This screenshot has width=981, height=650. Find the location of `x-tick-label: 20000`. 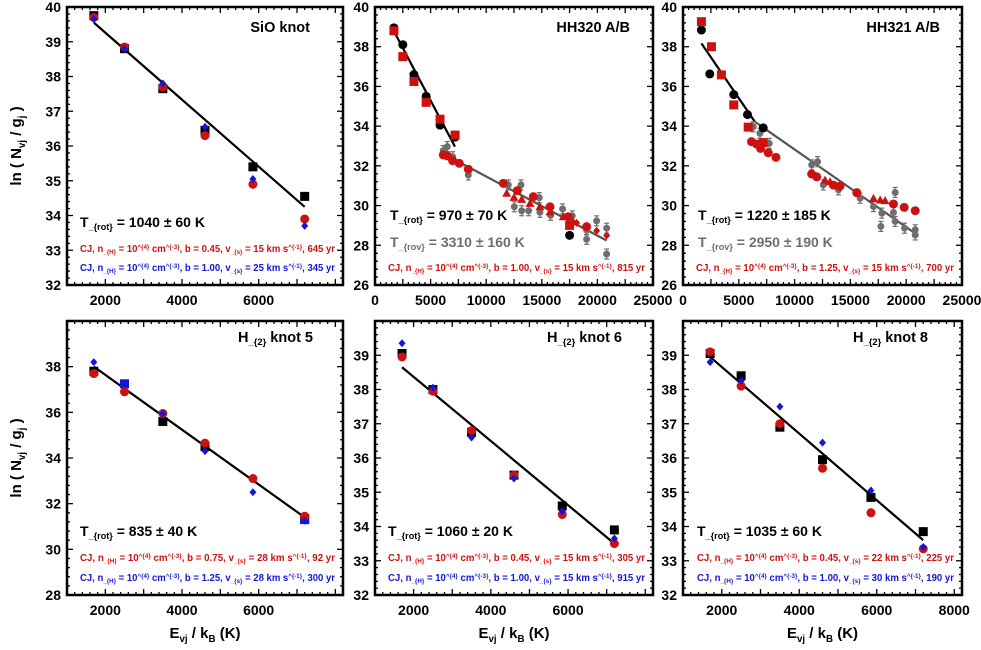

x-tick-label: 20000 is located at coordinates (906, 300).